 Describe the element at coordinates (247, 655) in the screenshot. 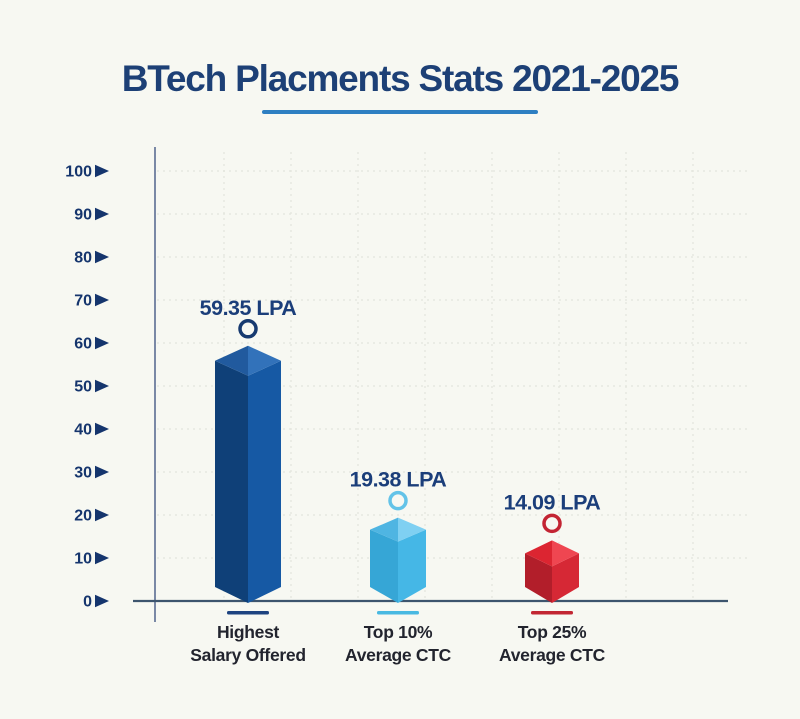

I see `bar-category-label: Salary Offered` at that location.